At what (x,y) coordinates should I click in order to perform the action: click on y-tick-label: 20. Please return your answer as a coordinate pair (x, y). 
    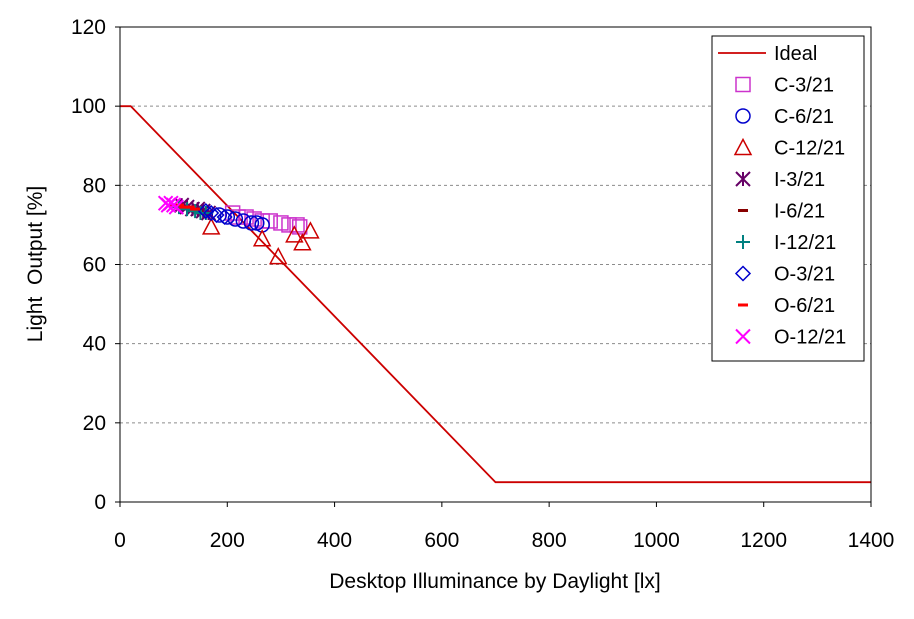
    Looking at the image, I should click on (94, 423).